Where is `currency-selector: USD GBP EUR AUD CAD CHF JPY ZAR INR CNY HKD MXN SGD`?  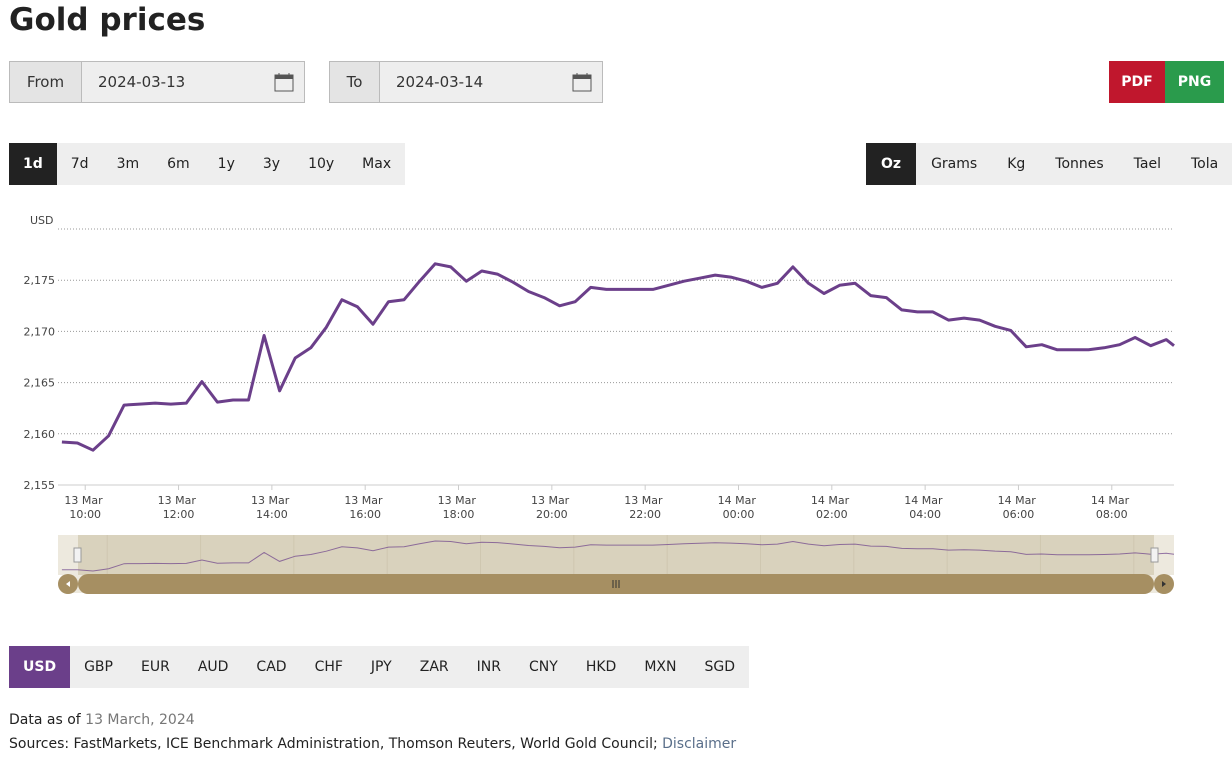 currency-selector: USD GBP EUR AUD CAD CHF JPY ZAR INR CNY HKD MXN SGD is located at coordinates (379, 667).